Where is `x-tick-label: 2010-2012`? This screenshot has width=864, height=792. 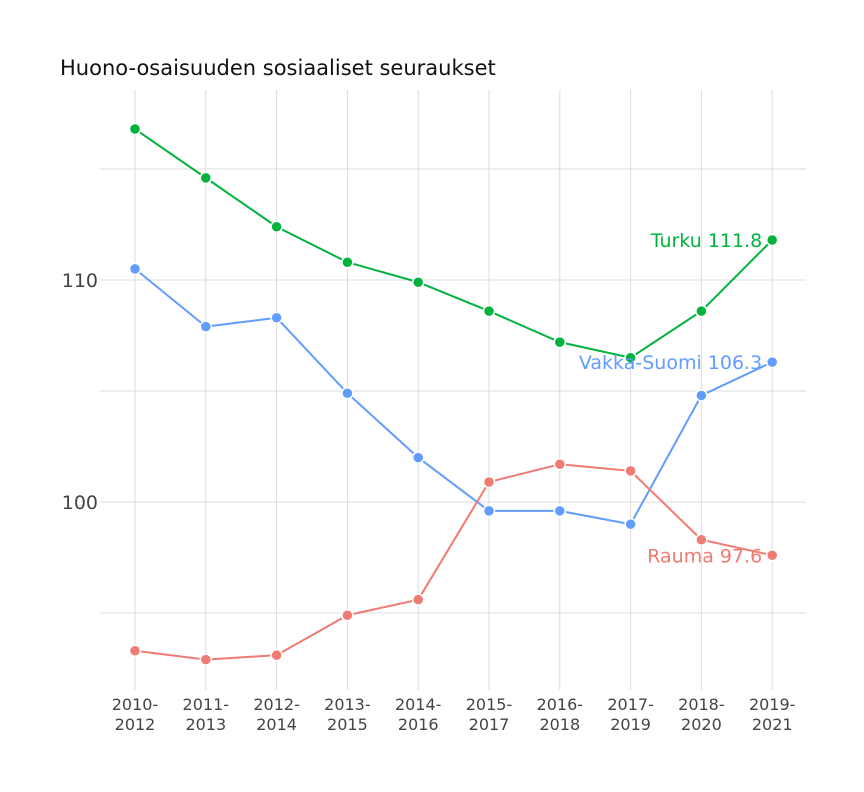 x-tick-label: 2010-2012 is located at coordinates (135, 714).